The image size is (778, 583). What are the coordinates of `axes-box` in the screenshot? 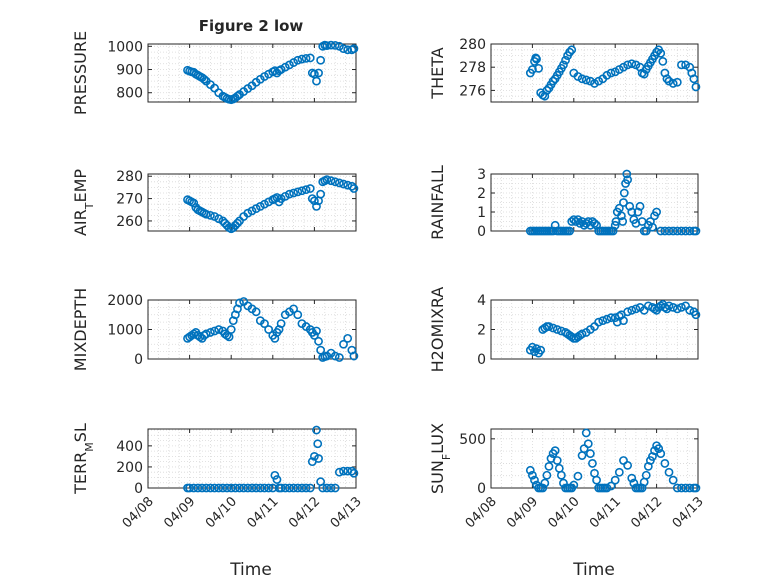 It's located at (252, 73).